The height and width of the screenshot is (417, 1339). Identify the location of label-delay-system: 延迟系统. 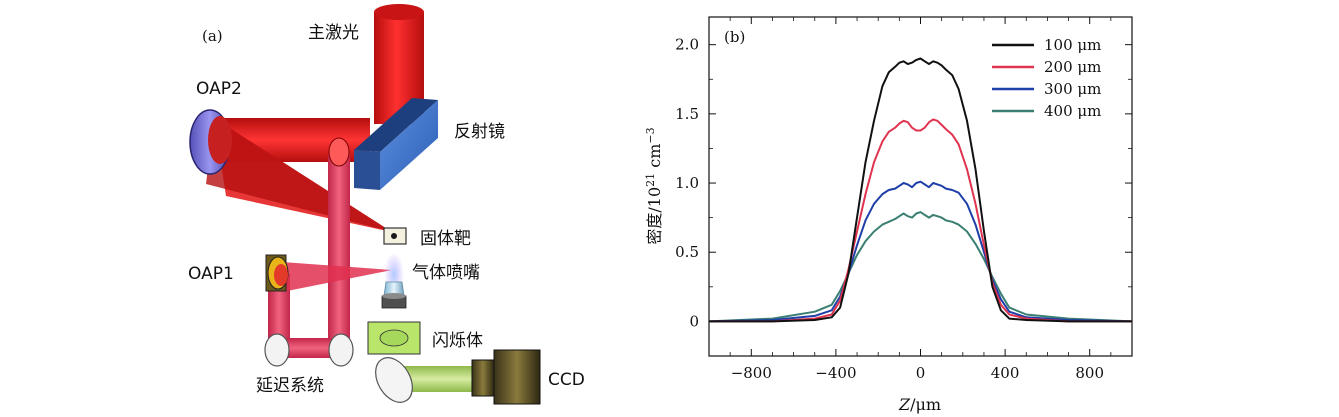
(290, 386).